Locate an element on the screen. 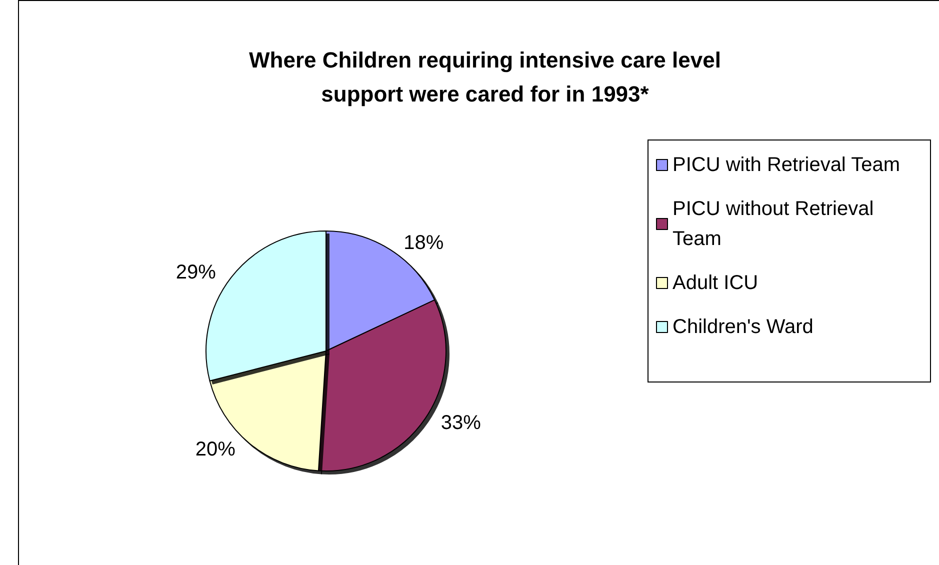  legend-label: Adult ICU is located at coordinates (715, 283).